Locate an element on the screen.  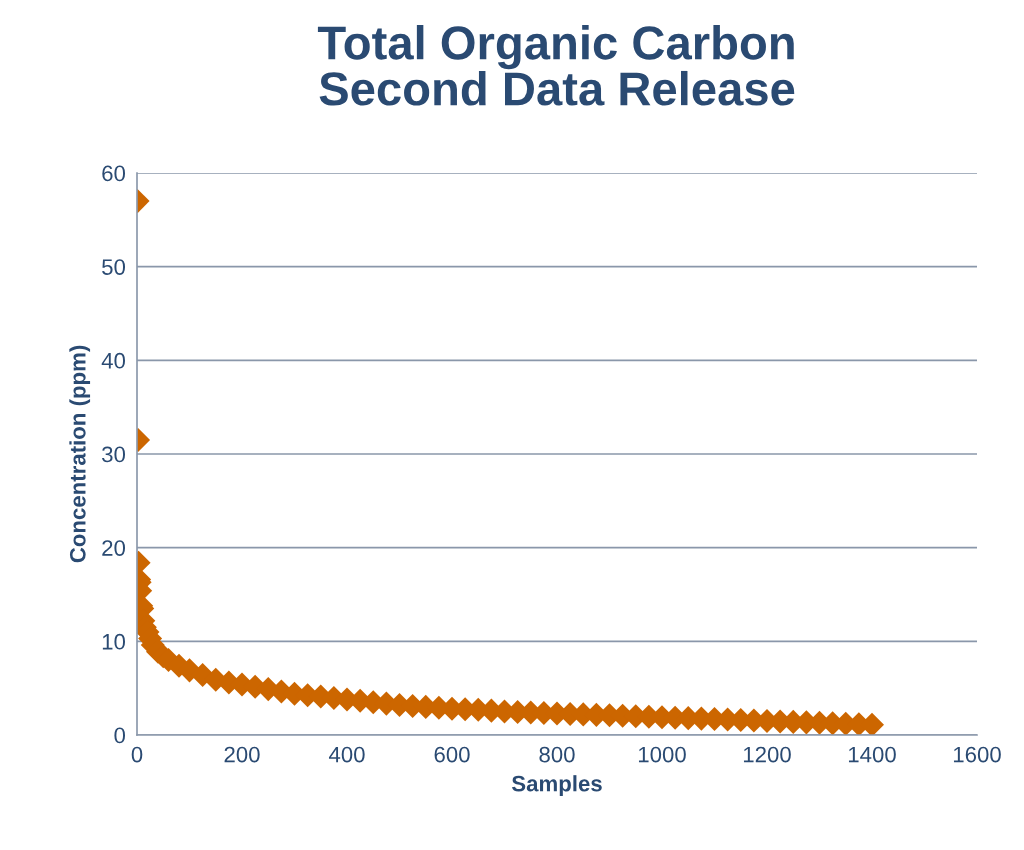
x-tick-label: 1400 is located at coordinates (872, 754).